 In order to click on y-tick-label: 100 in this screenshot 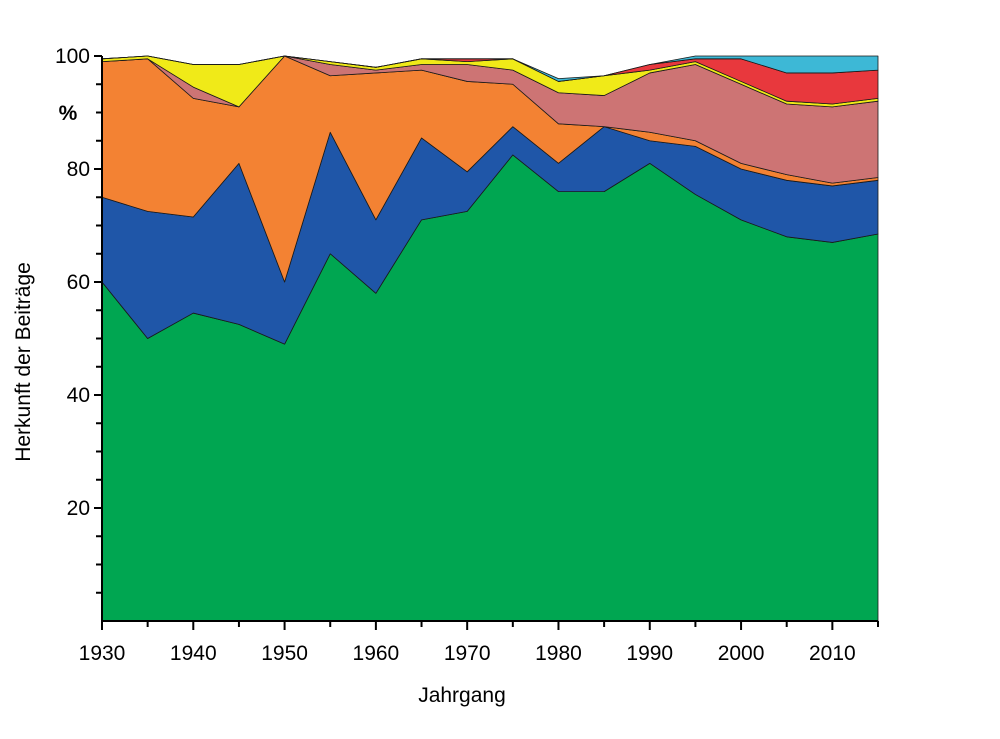, I will do `click(72, 56)`.